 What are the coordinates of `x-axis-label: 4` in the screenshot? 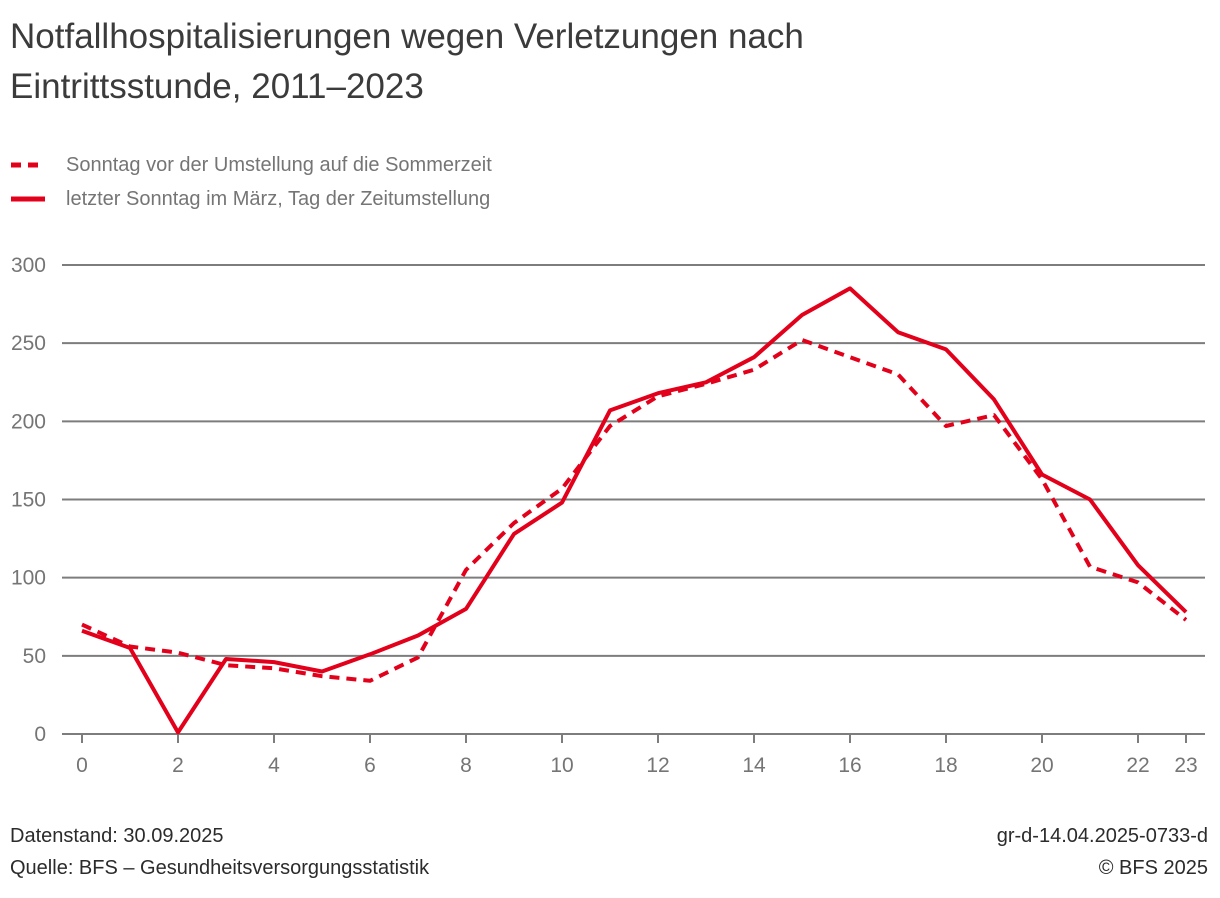 It's located at (274, 765).